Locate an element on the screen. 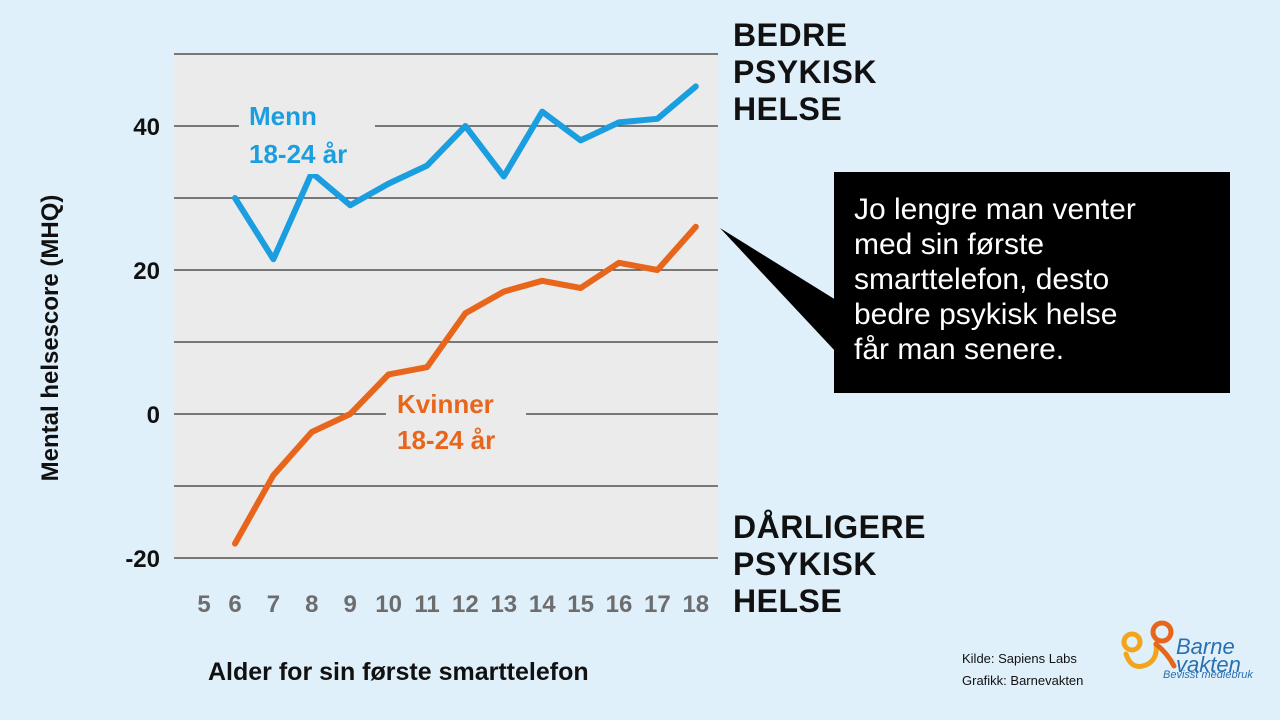 The height and width of the screenshot is (720, 1280). series-labels: Menn 18-24 år Kvinner 18-24 år is located at coordinates (382, 278).